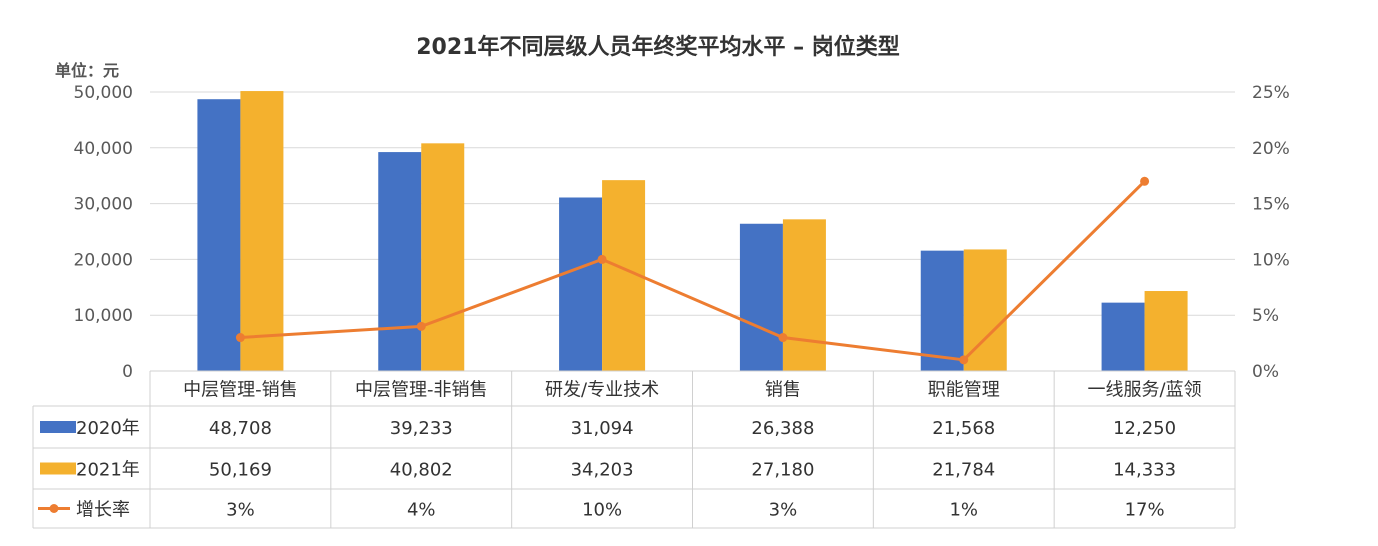  Describe the element at coordinates (1271, 149) in the screenshot. I see `y-right-tick-label: 20%` at that location.